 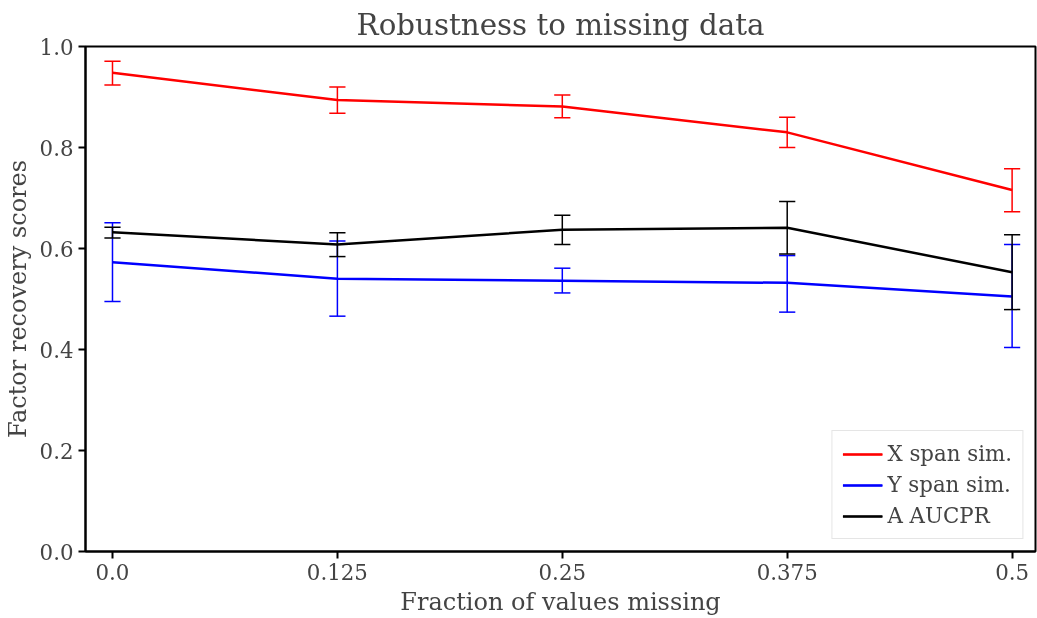 I want to click on legend-label: A AUCPR, so click(x=938, y=515).